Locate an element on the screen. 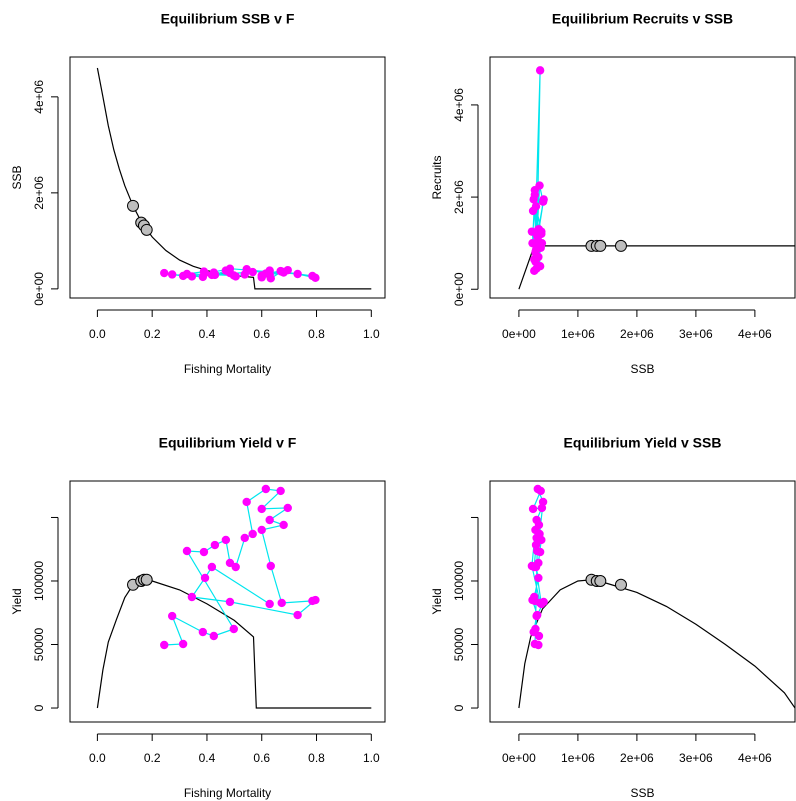 This screenshot has height=801, width=796. x-tick-label: 0.0 is located at coordinates (97, 334).